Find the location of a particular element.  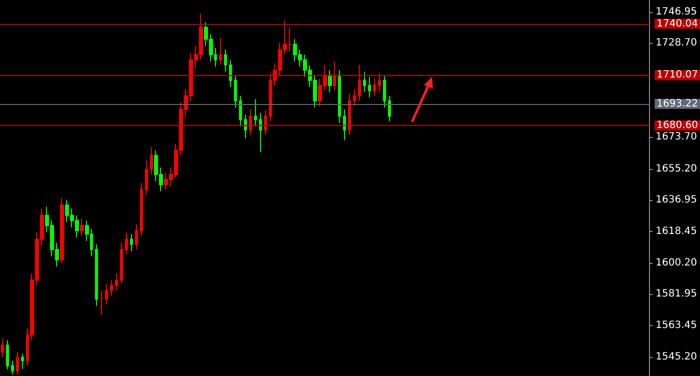

y-tick-label: 1600.20 is located at coordinates (677, 262).